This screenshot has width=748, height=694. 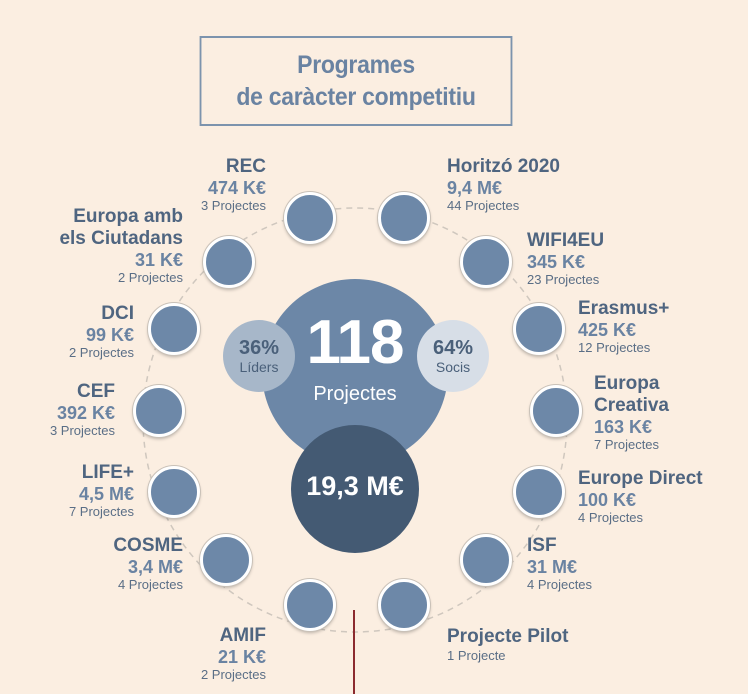 I want to click on title-box: Programes de caràcter competitiu, so click(x=356, y=81).